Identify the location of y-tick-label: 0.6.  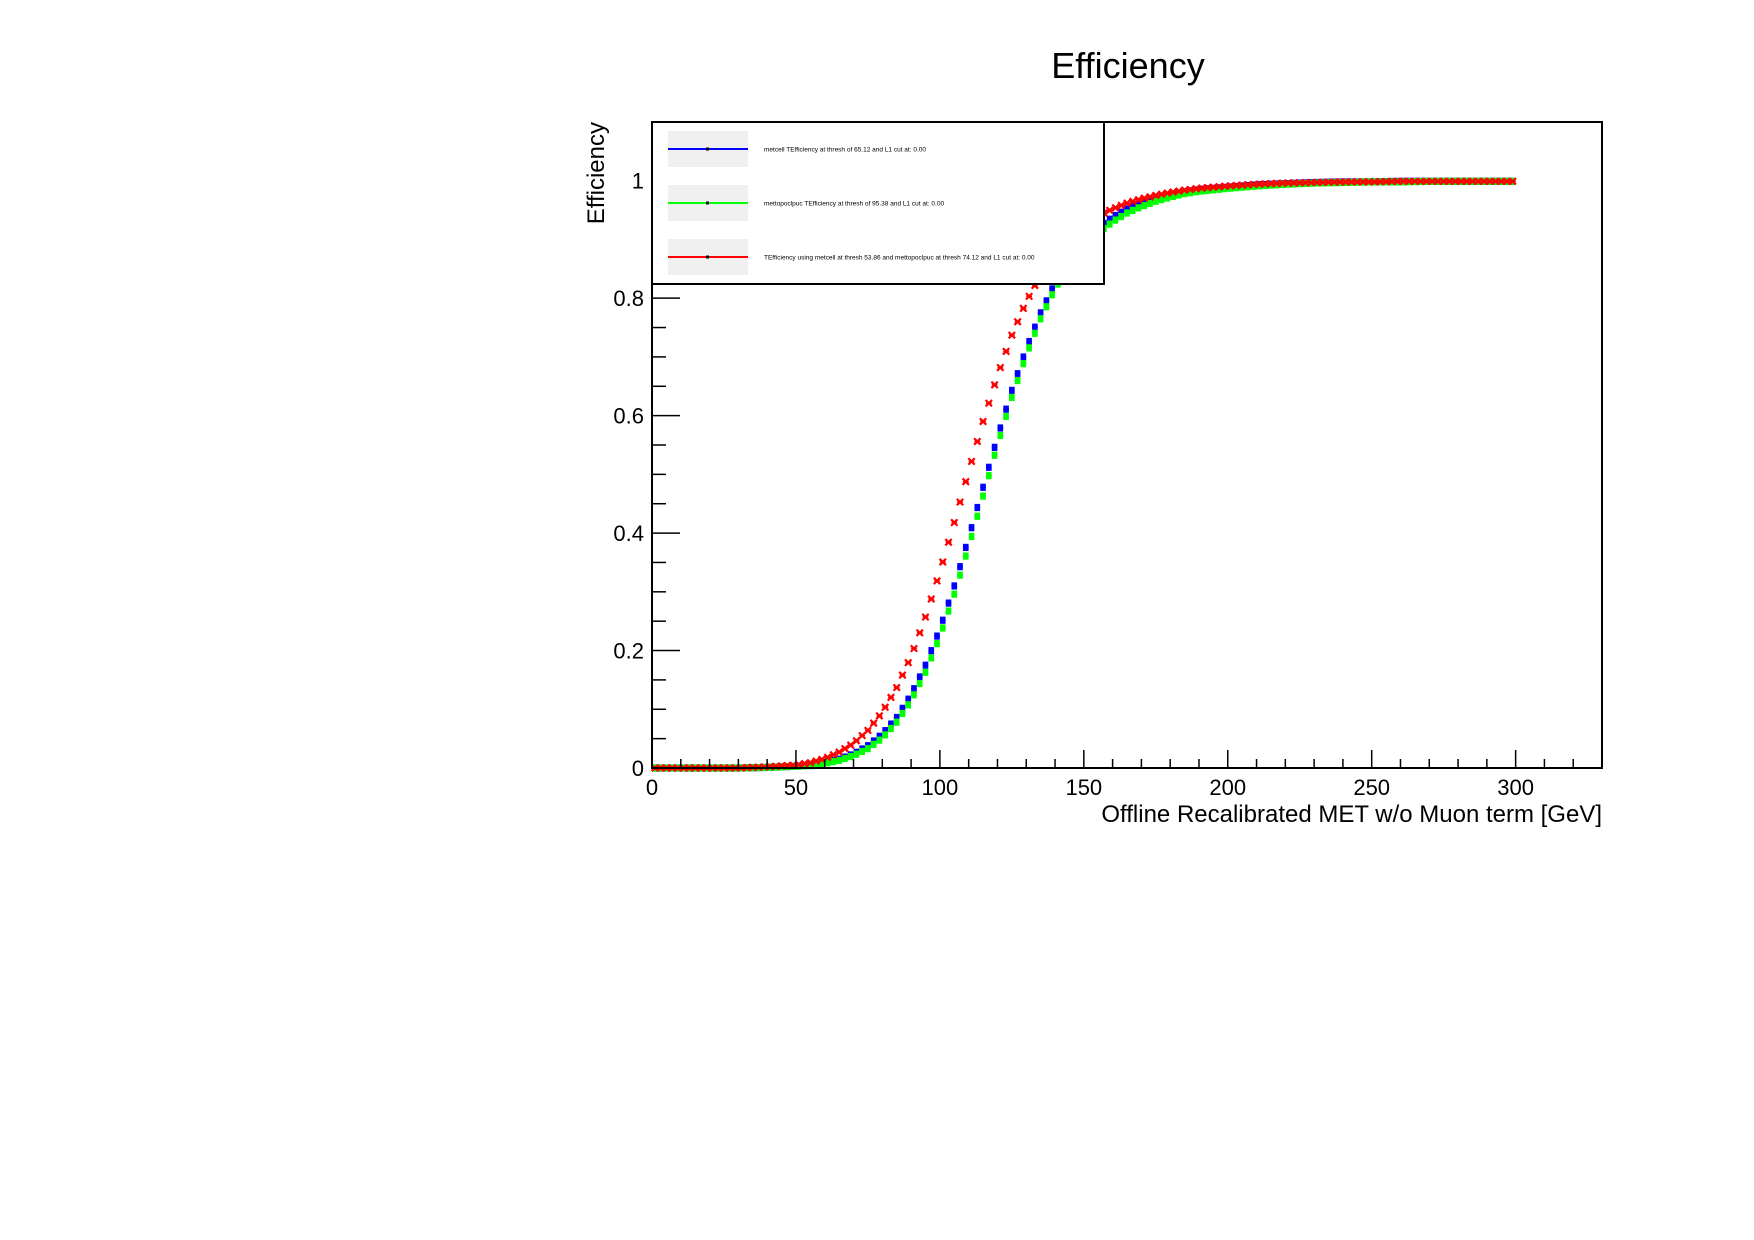
(628, 416).